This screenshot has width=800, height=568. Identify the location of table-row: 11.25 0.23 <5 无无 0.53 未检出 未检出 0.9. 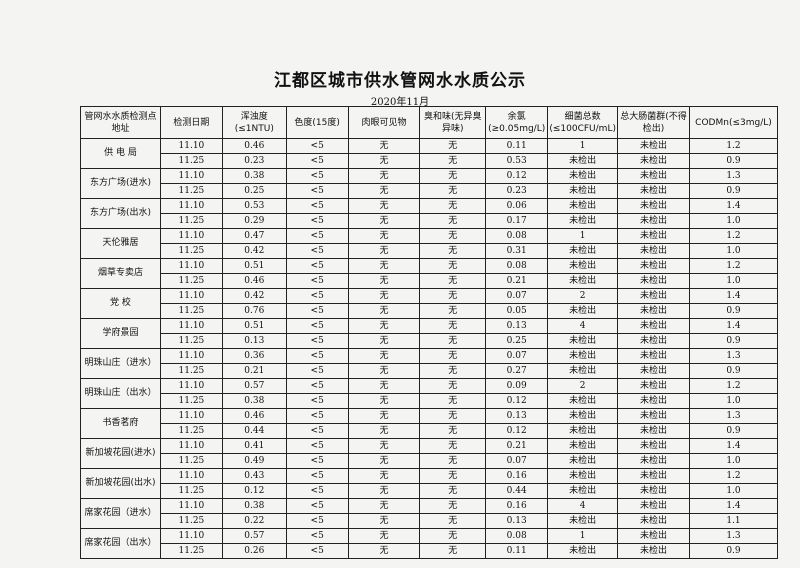
(430, 161).